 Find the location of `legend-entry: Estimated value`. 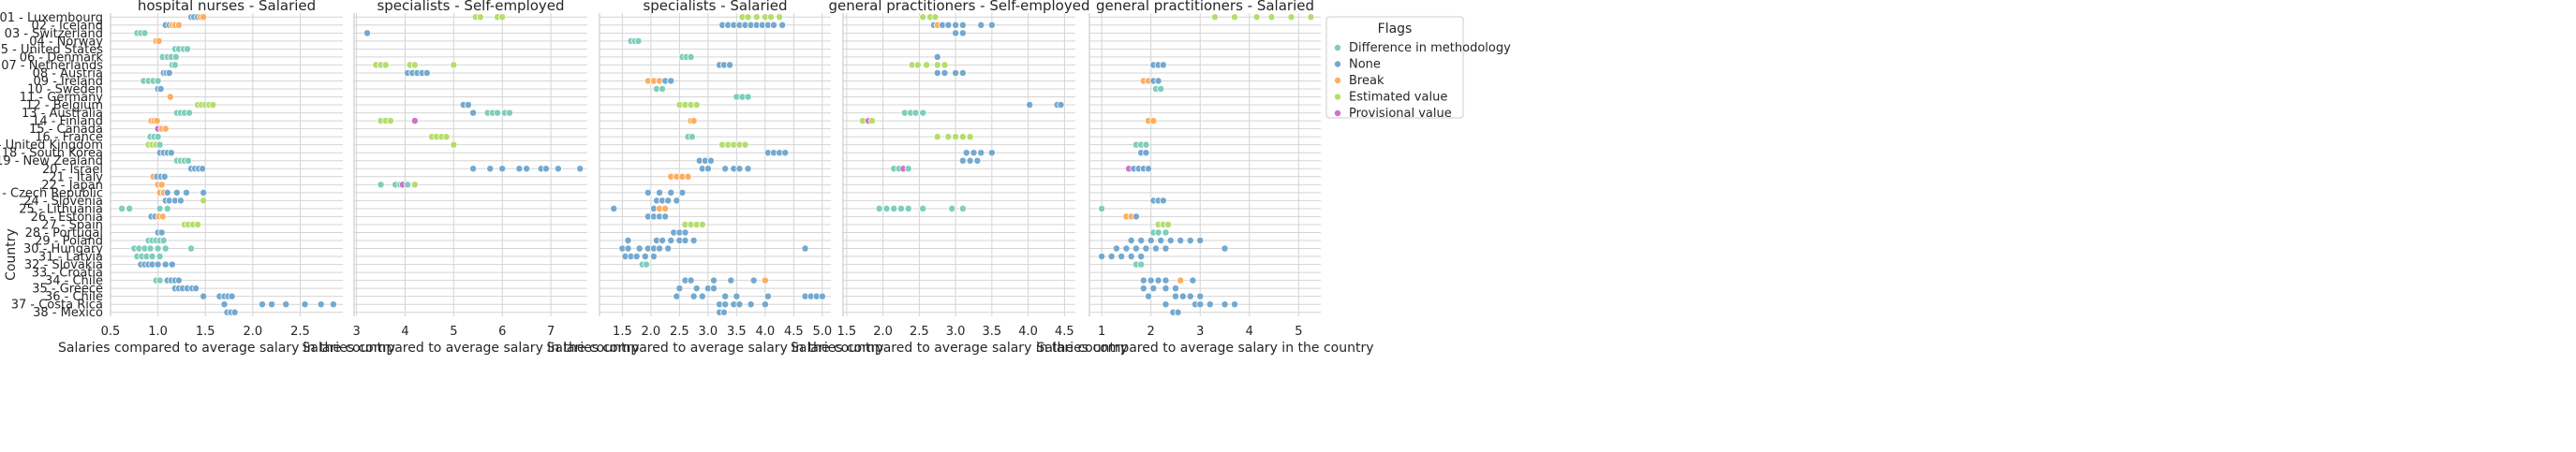

legend-entry: Estimated value is located at coordinates (1398, 98).